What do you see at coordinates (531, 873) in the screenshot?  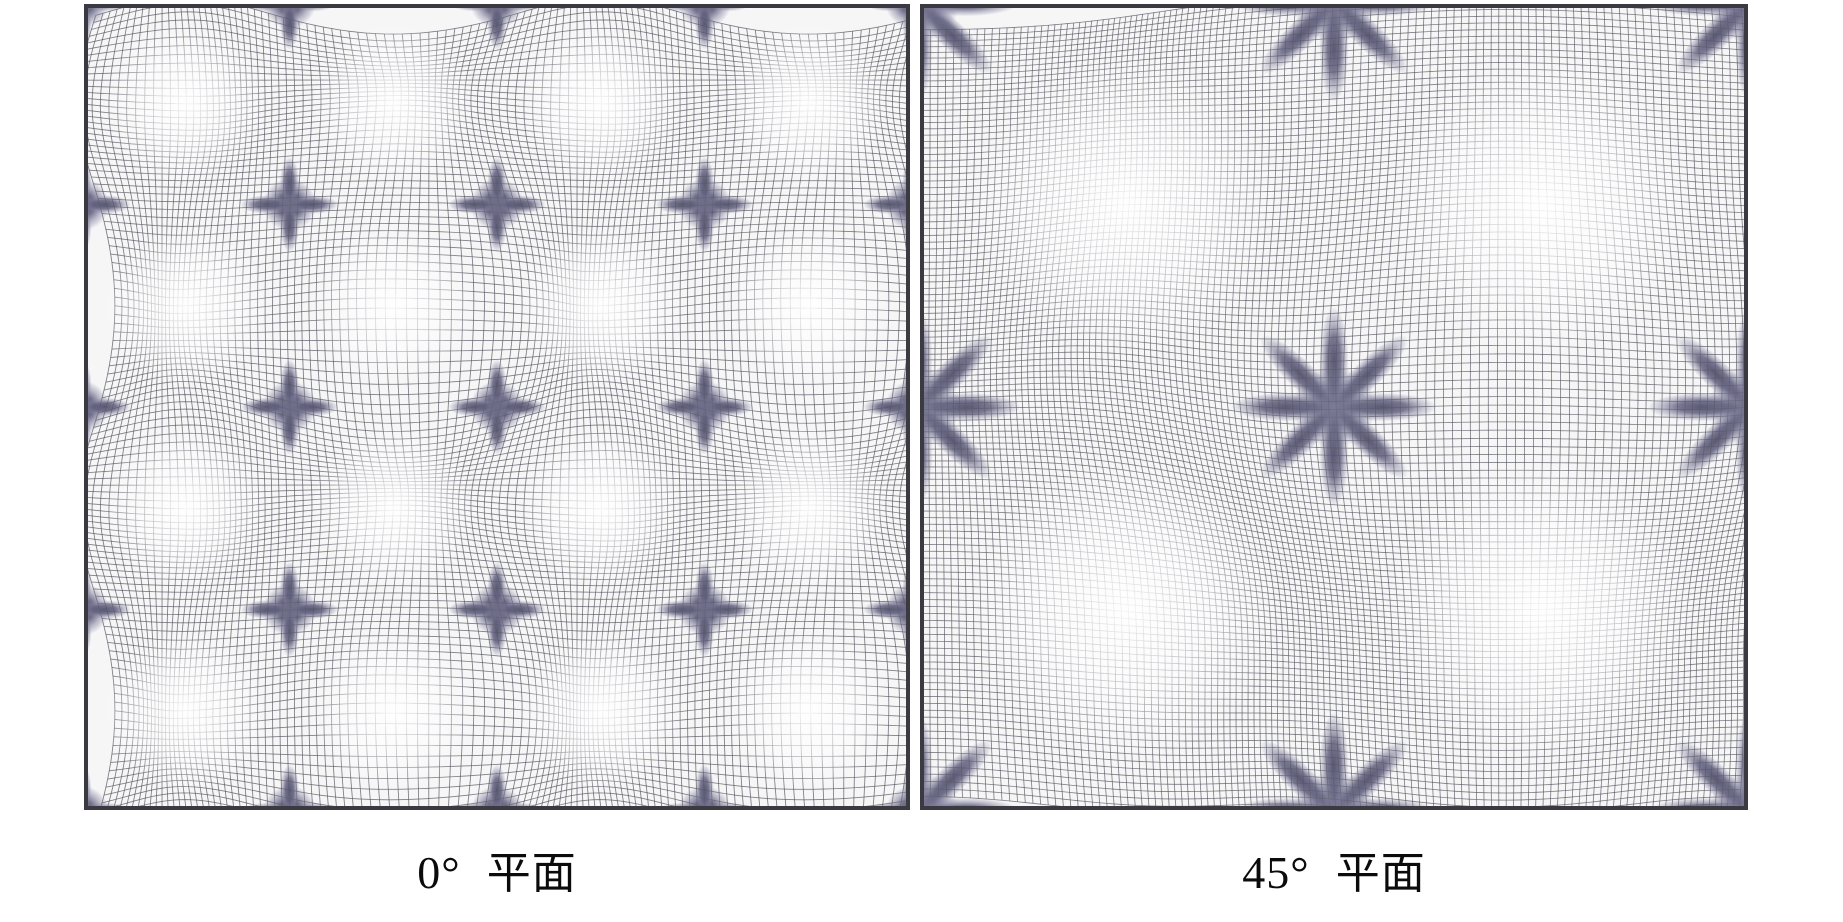 I see `caption-plane-0-label: 平面` at bounding box center [531, 873].